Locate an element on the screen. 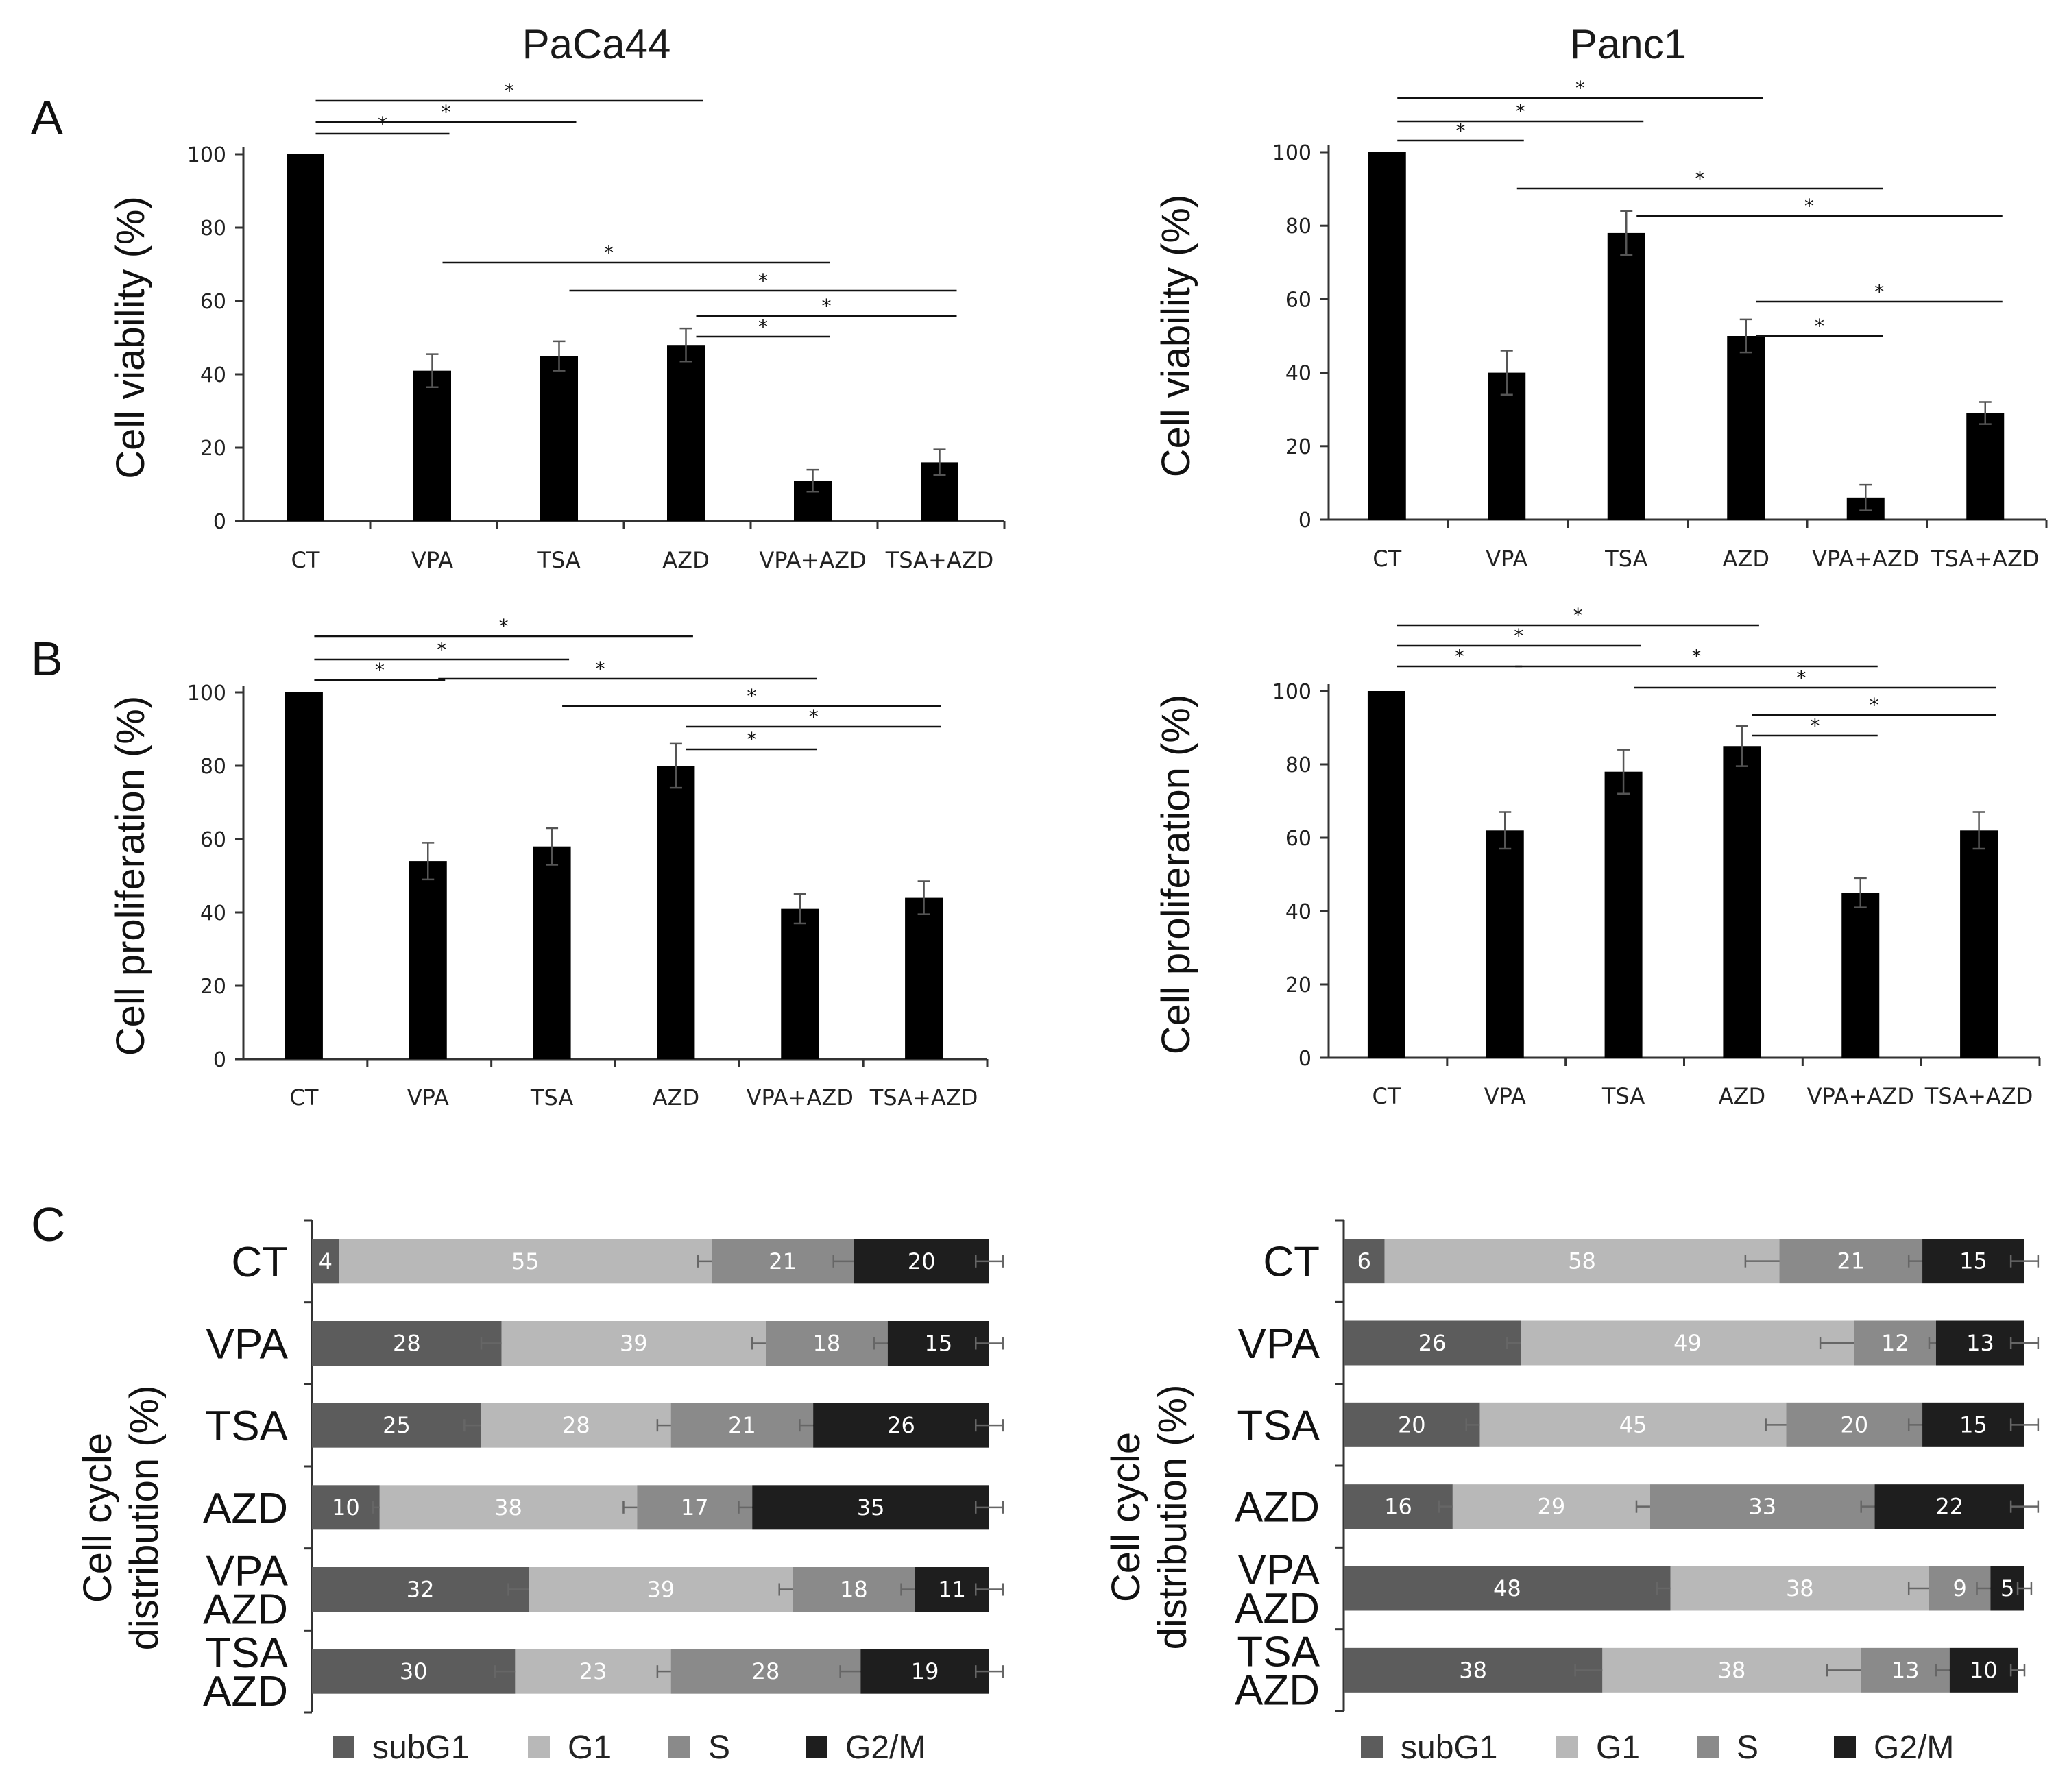 The image size is (2067, 1792). segment-label-cell-cycle-paca44-vpa-g2-m: 15 is located at coordinates (939, 1344).